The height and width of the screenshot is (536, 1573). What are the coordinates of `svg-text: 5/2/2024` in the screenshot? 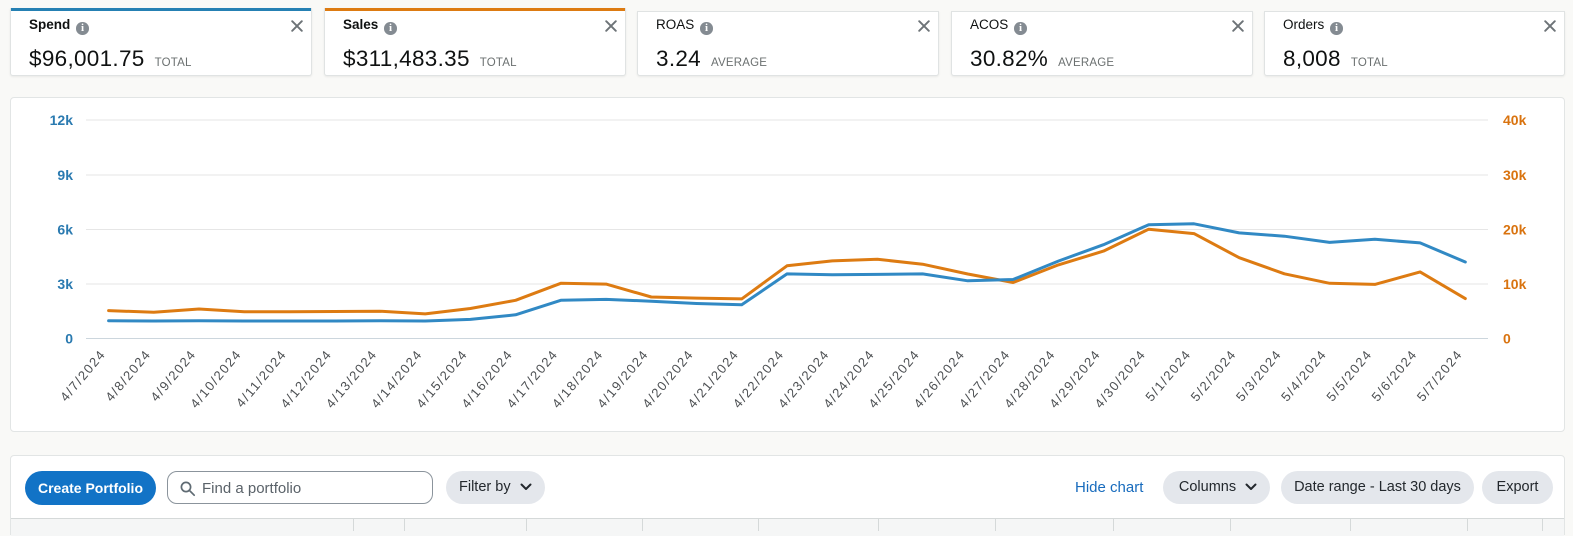 It's located at (1214, 376).